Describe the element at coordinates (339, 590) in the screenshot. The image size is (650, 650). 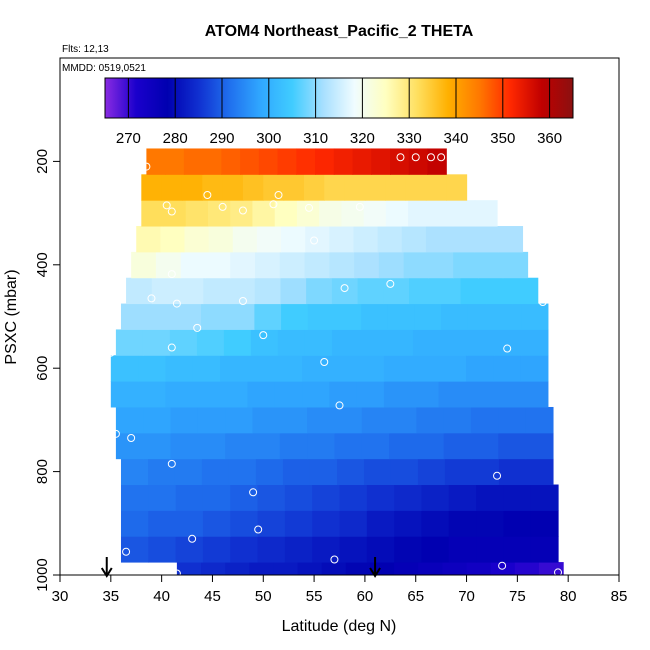
I see `x-axis: 30 35 40 45 50 55 60 65 70 75 80 85` at that location.